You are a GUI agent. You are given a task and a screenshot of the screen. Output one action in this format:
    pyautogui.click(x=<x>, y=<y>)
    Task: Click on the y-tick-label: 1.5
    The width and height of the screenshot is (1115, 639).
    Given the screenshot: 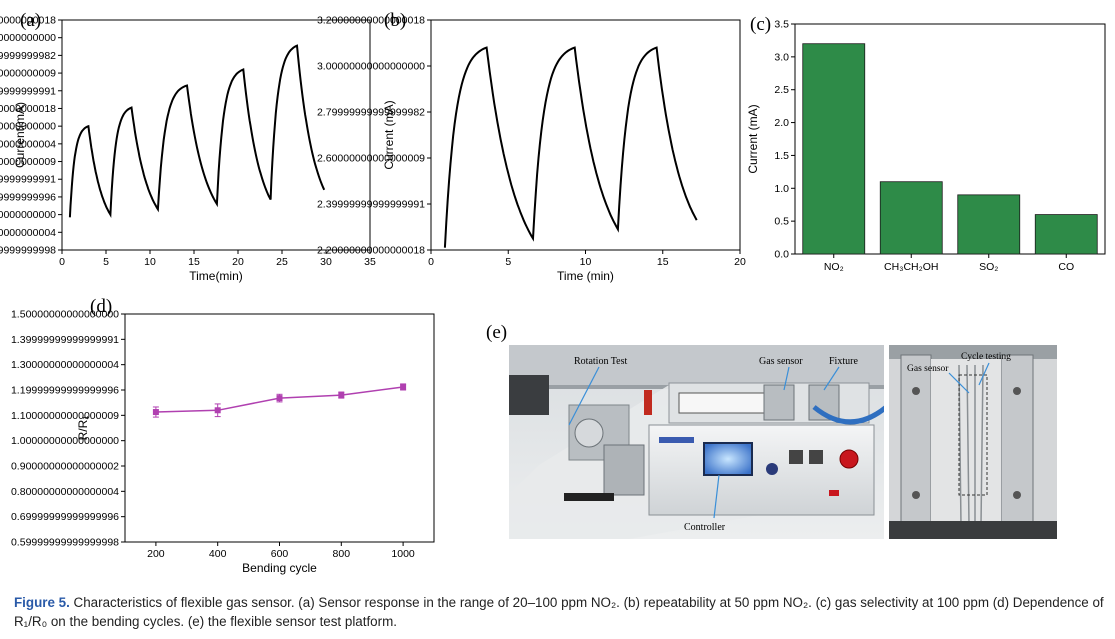 What is the action you would take?
    pyautogui.click(x=781, y=156)
    